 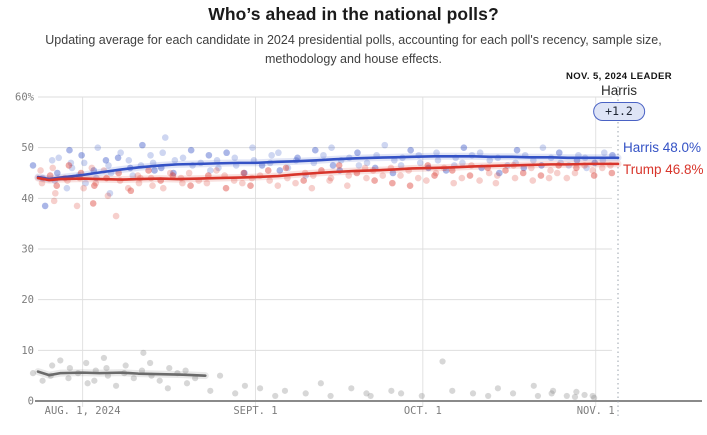 What do you see at coordinates (330, 411) in the screenshot?
I see `x-axis-labels: AUG. 1, 2024 SEPT. 1 OCT. 1 NOV. 1` at bounding box center [330, 411].